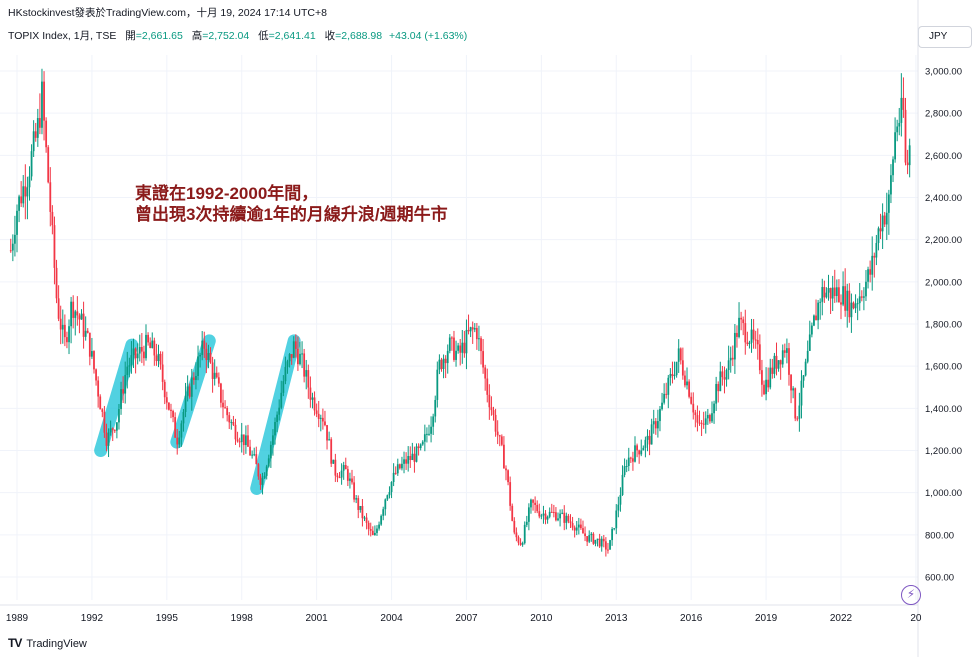  What do you see at coordinates (911, 595) in the screenshot?
I see `lightning-icon: ⚡` at bounding box center [911, 595].